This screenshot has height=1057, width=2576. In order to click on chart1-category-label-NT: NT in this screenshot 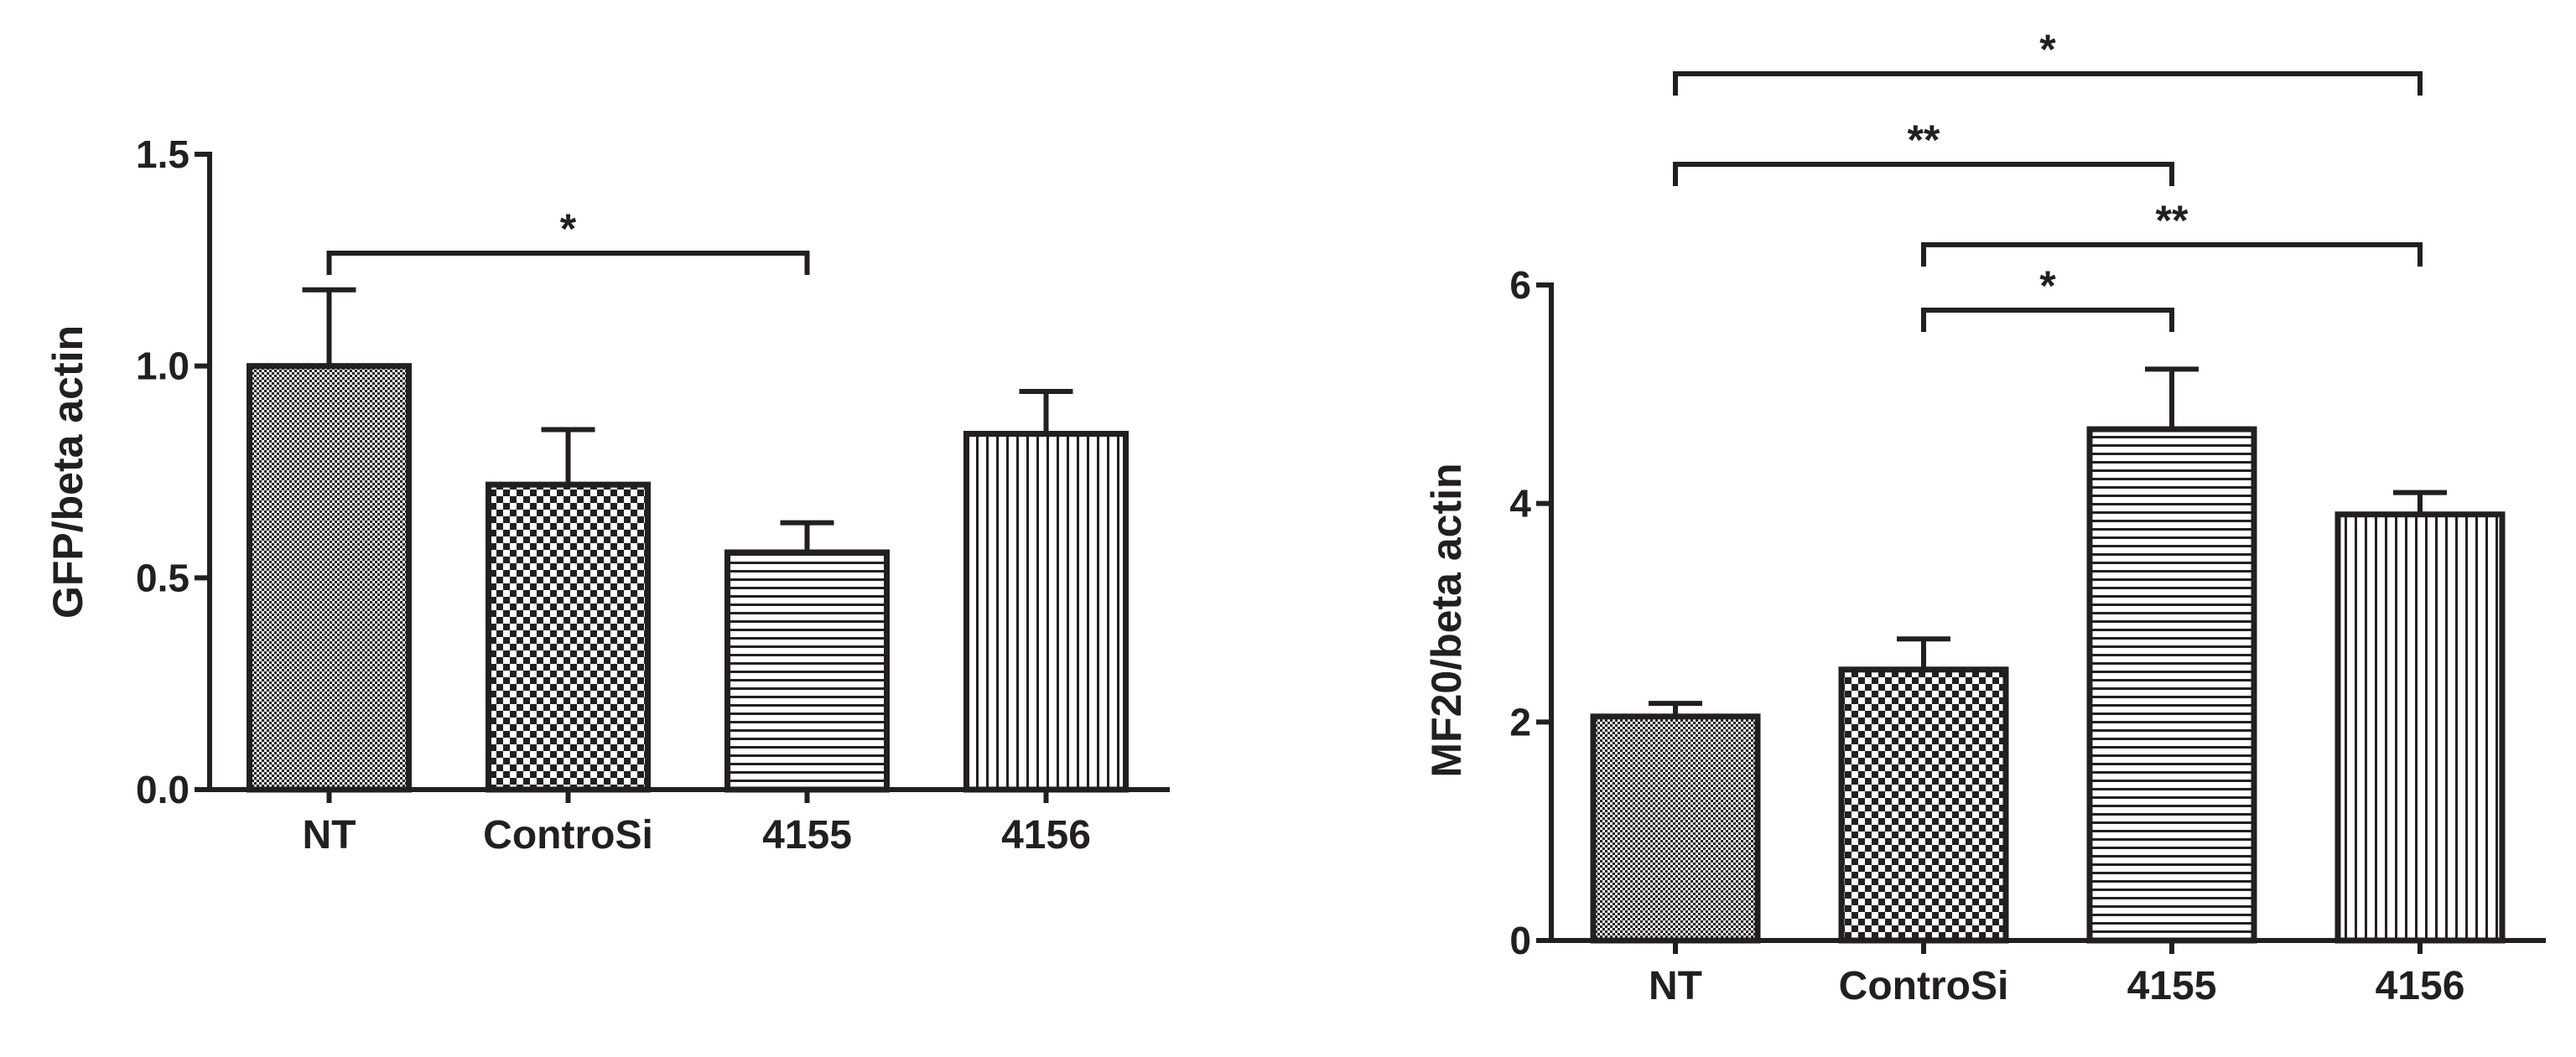, I will do `click(329, 835)`.